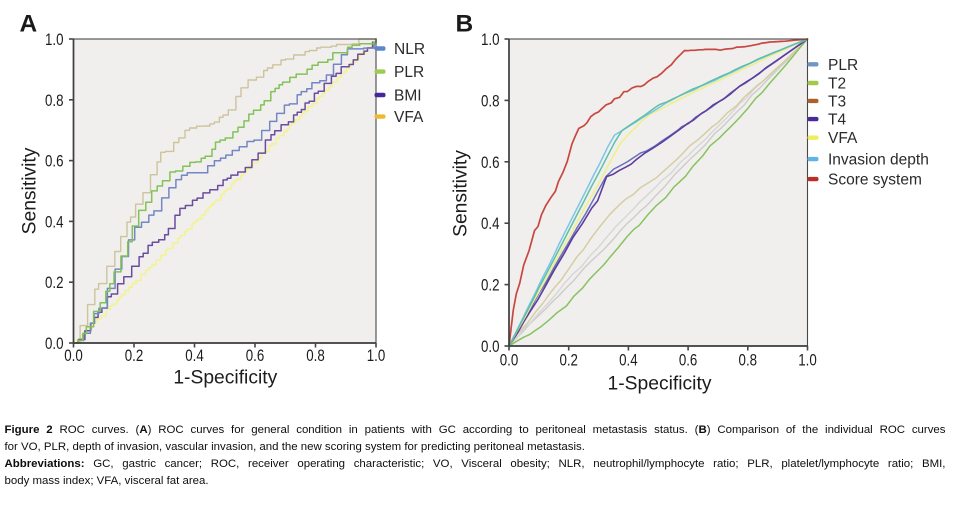 This screenshot has width=965, height=506. Describe the element at coordinates (465, 24) in the screenshot. I see `svg-text: B` at that location.